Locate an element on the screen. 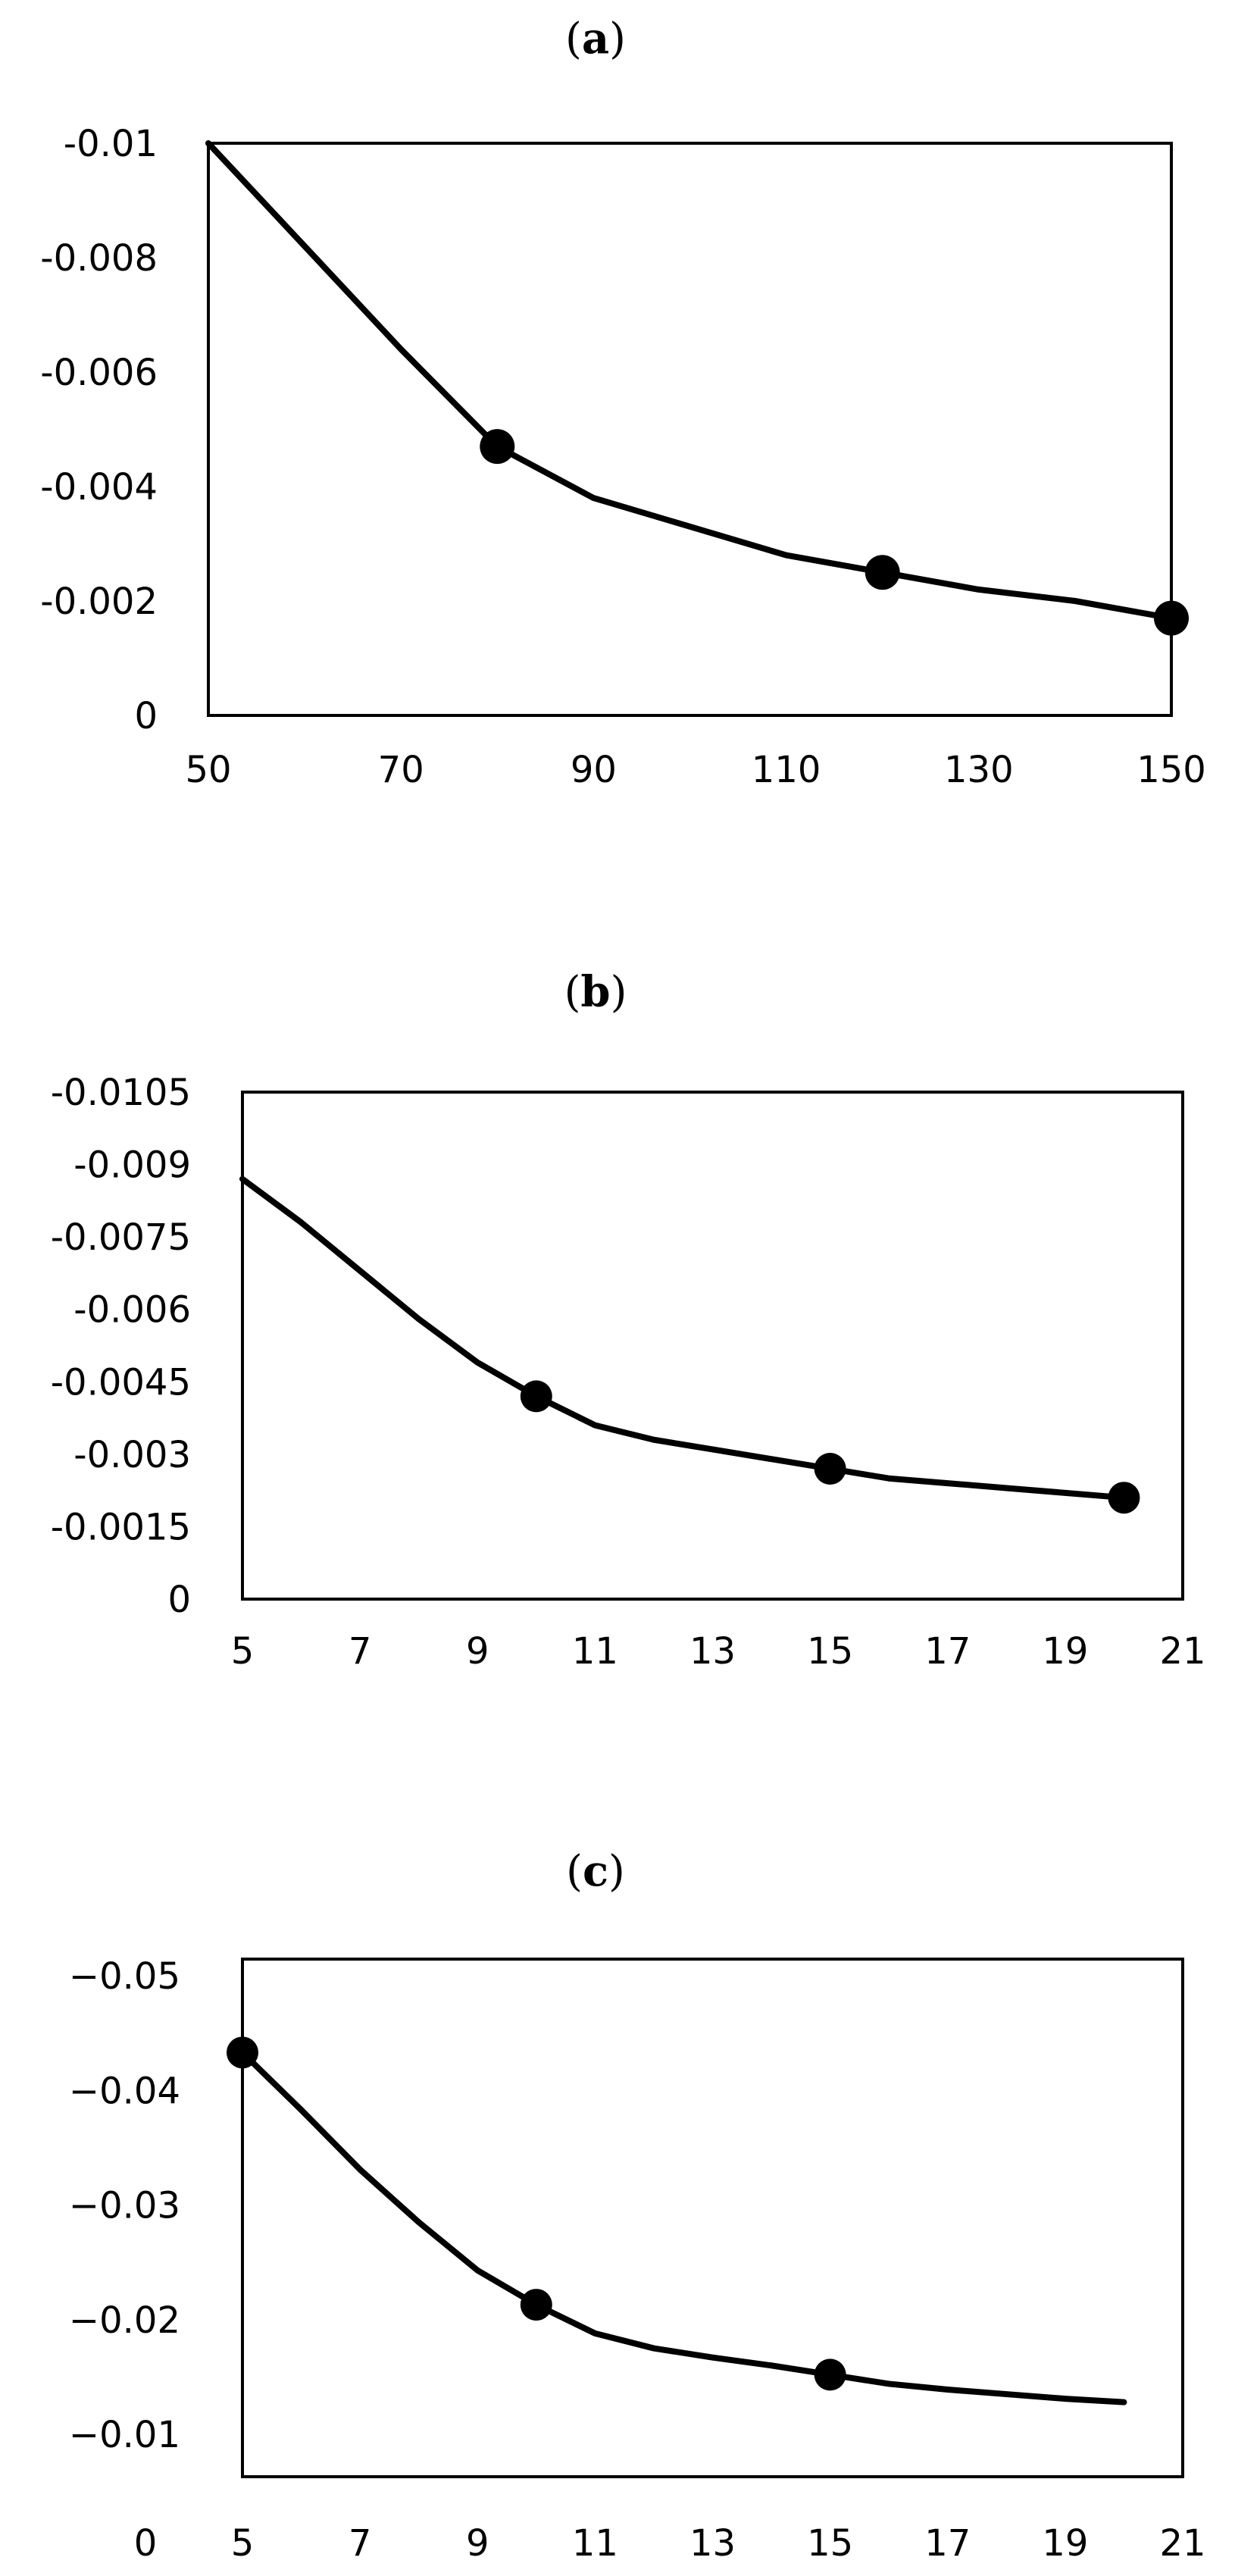  y-tick-label: -0.009 is located at coordinates (132, 1165).